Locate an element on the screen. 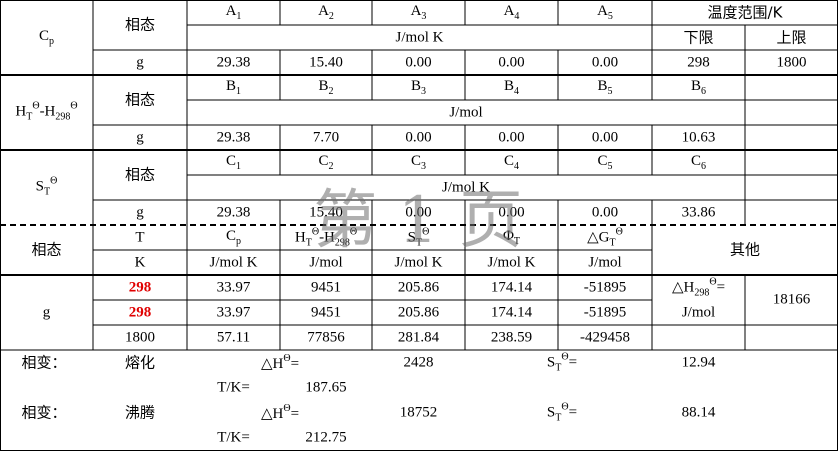 The width and height of the screenshot is (838, 451). cell: STΘ= is located at coordinates (562, 412).